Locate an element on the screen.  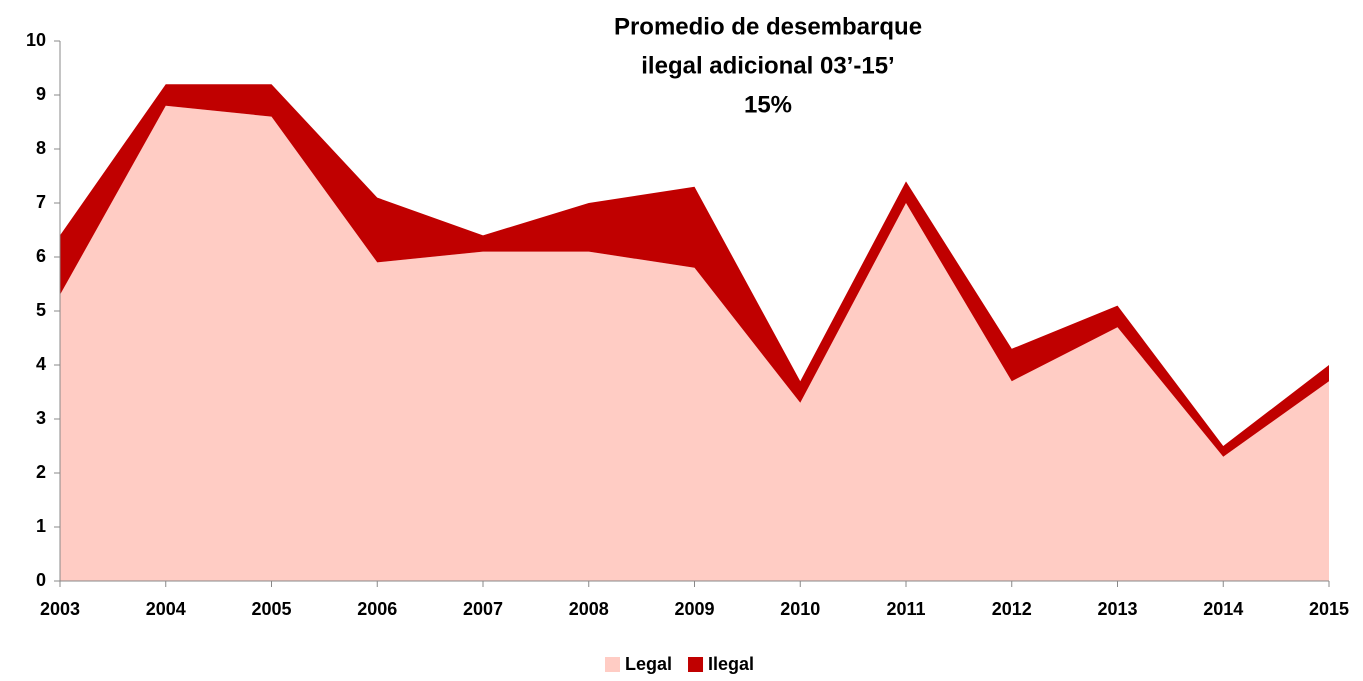
x-tick-label: 2006 is located at coordinates (377, 609).